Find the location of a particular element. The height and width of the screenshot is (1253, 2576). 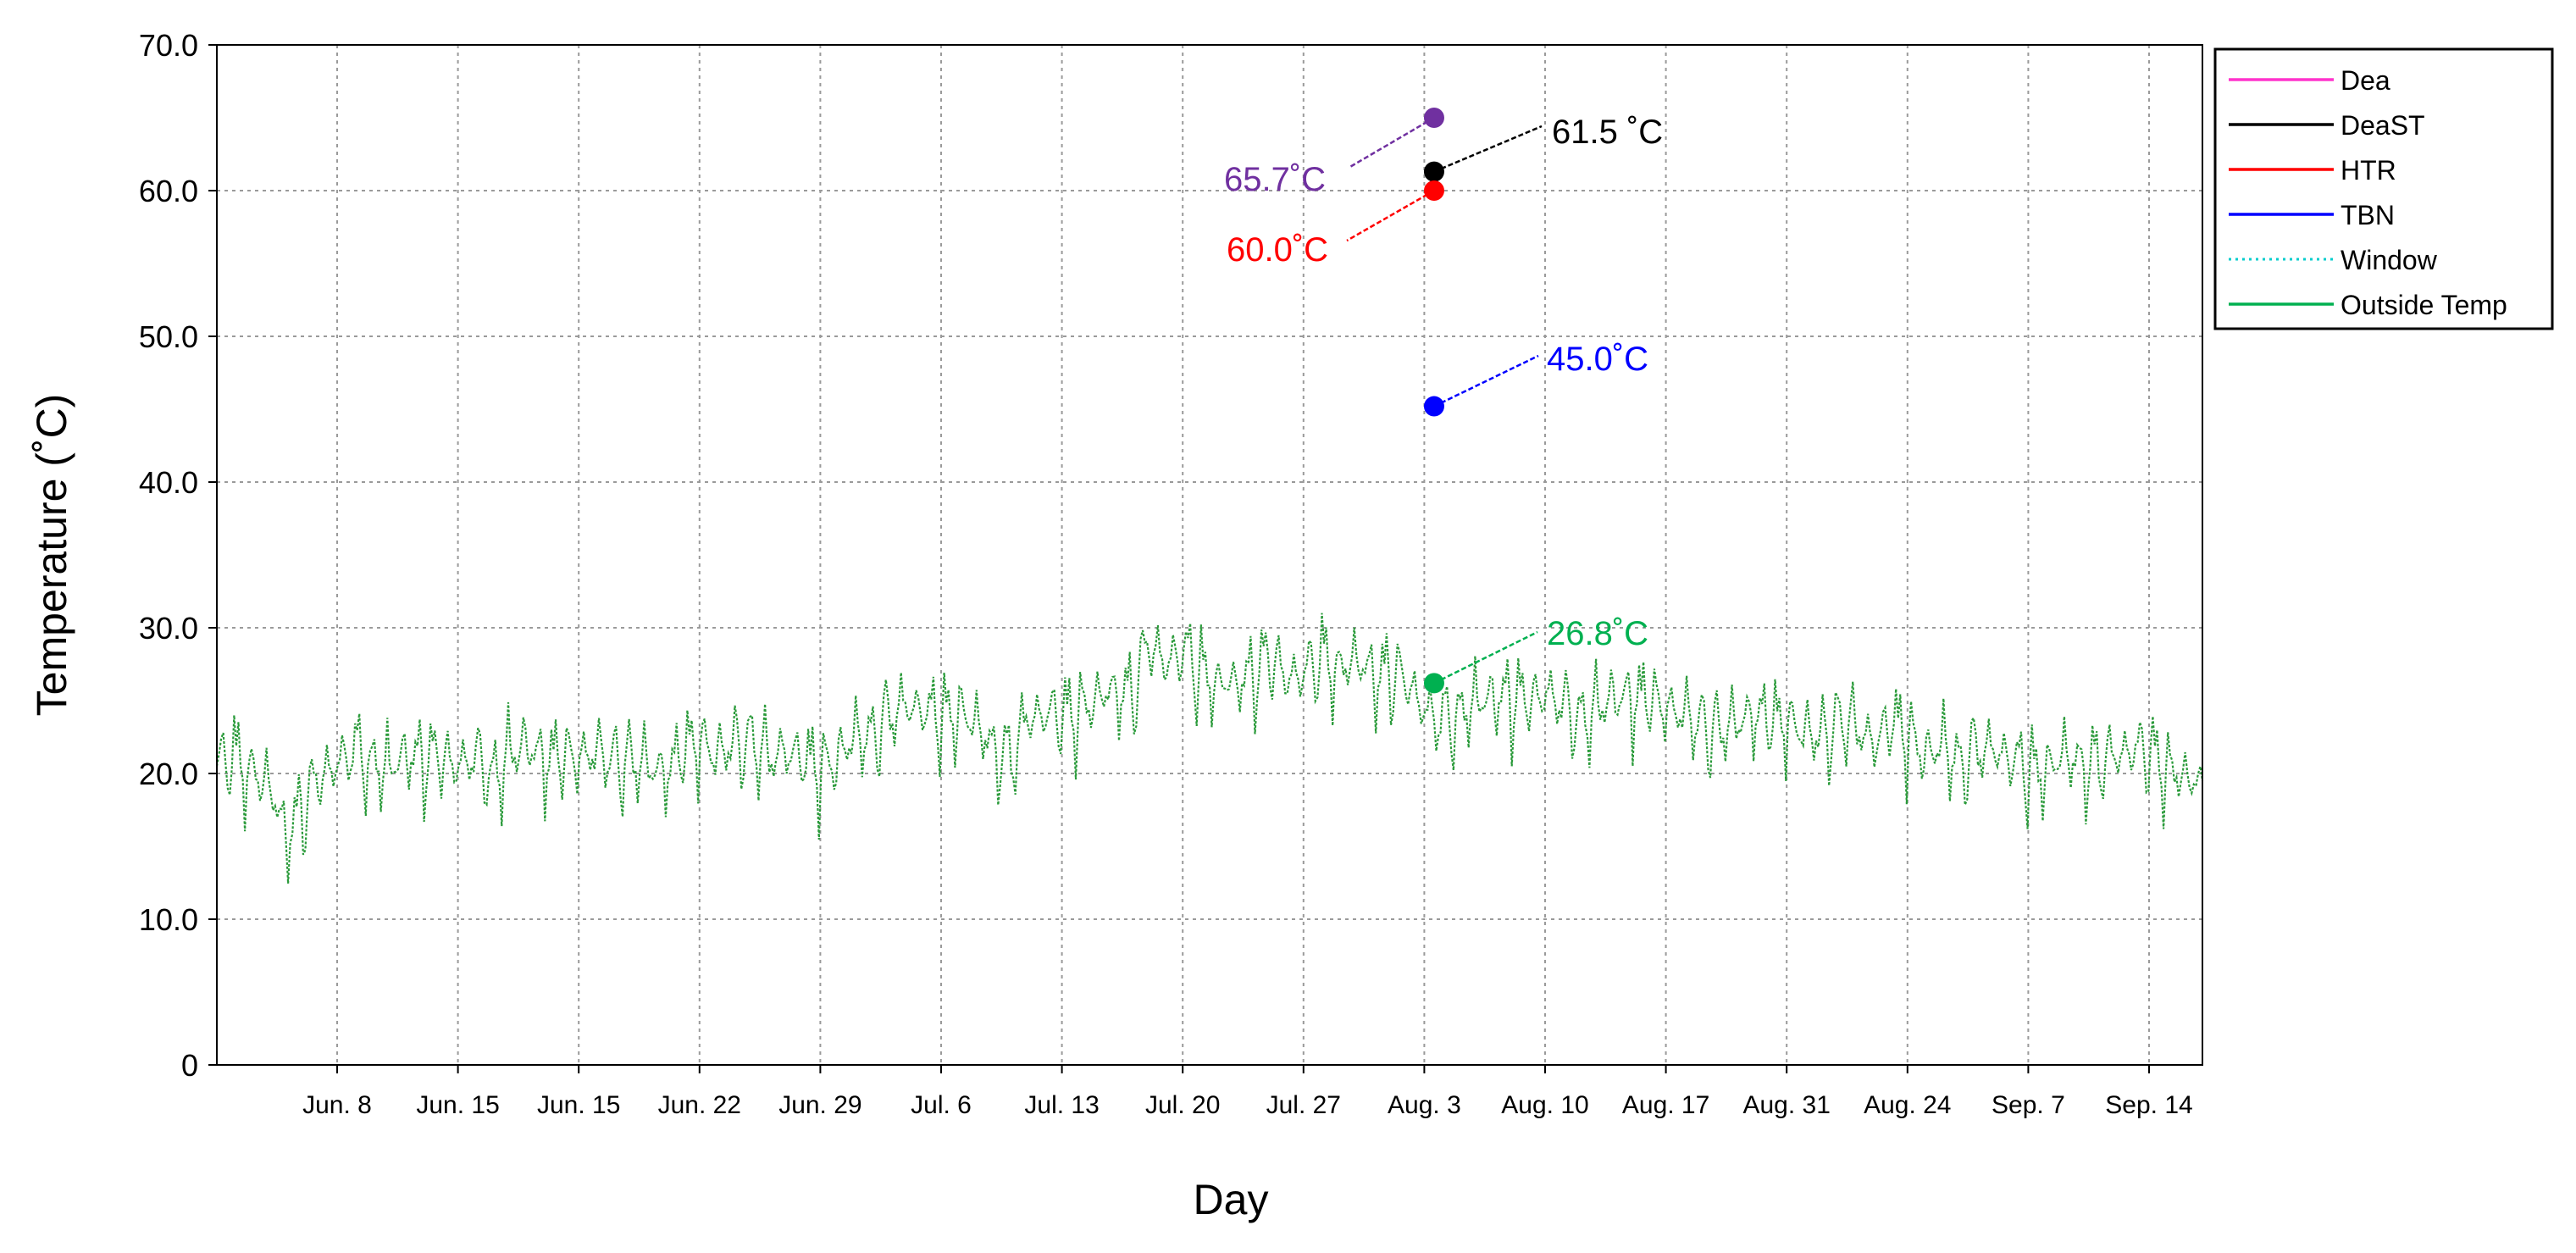

y-axis-label: Temperature (˚C) is located at coordinates (51, 556).